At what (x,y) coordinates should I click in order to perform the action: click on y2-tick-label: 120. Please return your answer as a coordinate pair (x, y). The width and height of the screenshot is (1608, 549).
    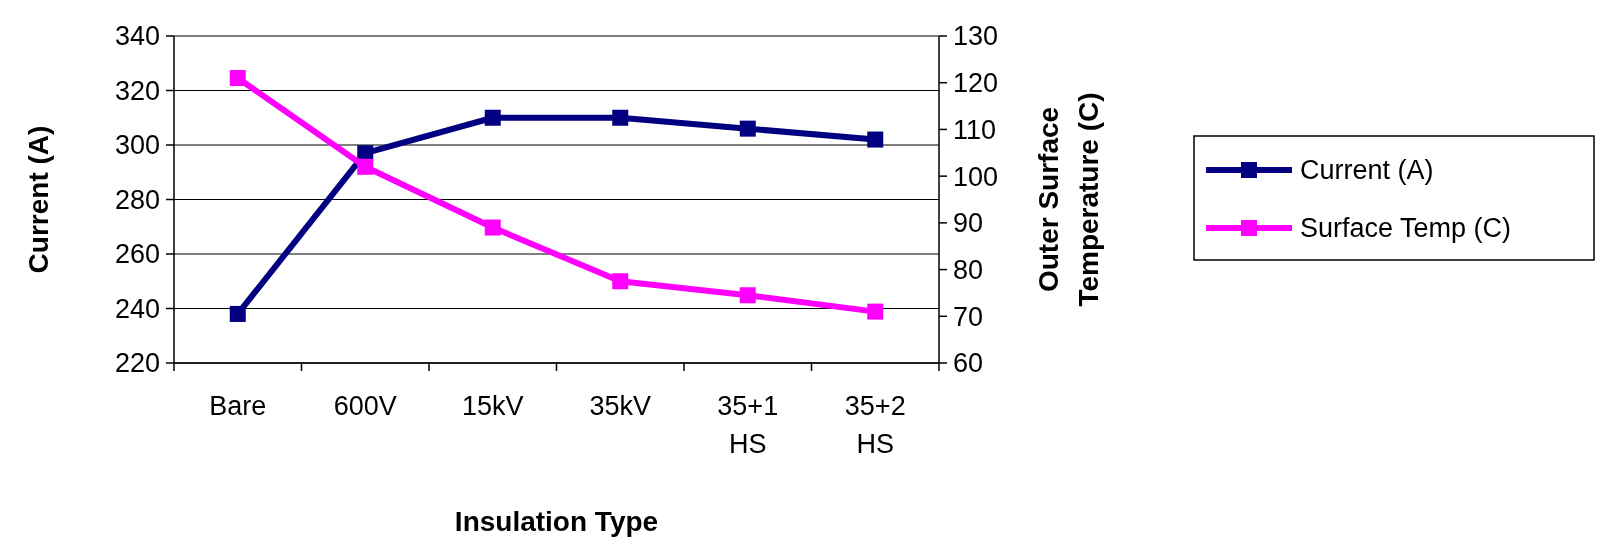
    Looking at the image, I should click on (976, 83).